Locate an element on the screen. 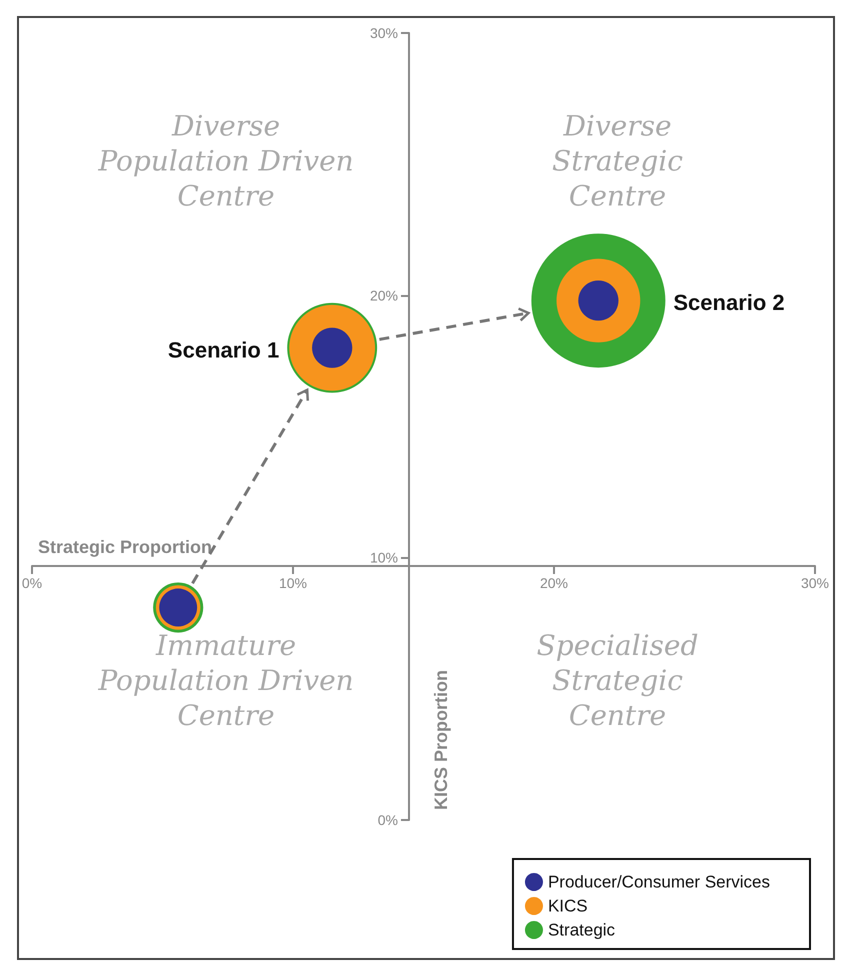 The image size is (848, 963). y-tick-label: 20% is located at coordinates (384, 295).